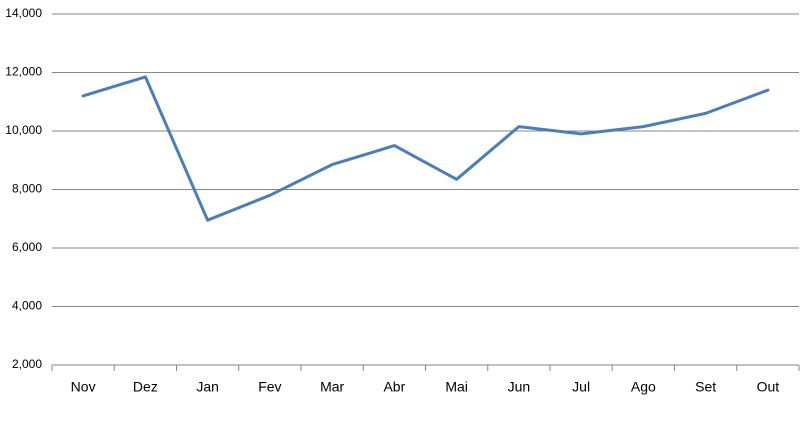 The width and height of the screenshot is (800, 440). What do you see at coordinates (332, 387) in the screenshot?
I see `x-tick-label: Mar` at bounding box center [332, 387].